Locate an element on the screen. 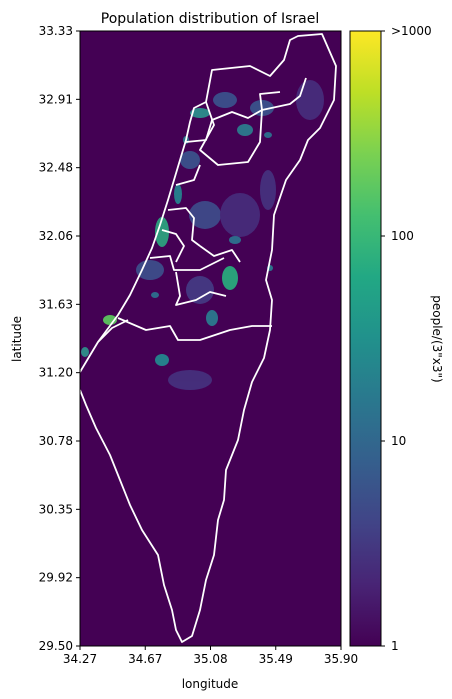 The height and width of the screenshot is (699, 452). y-tick-label: 32.06 is located at coordinates (56, 236).